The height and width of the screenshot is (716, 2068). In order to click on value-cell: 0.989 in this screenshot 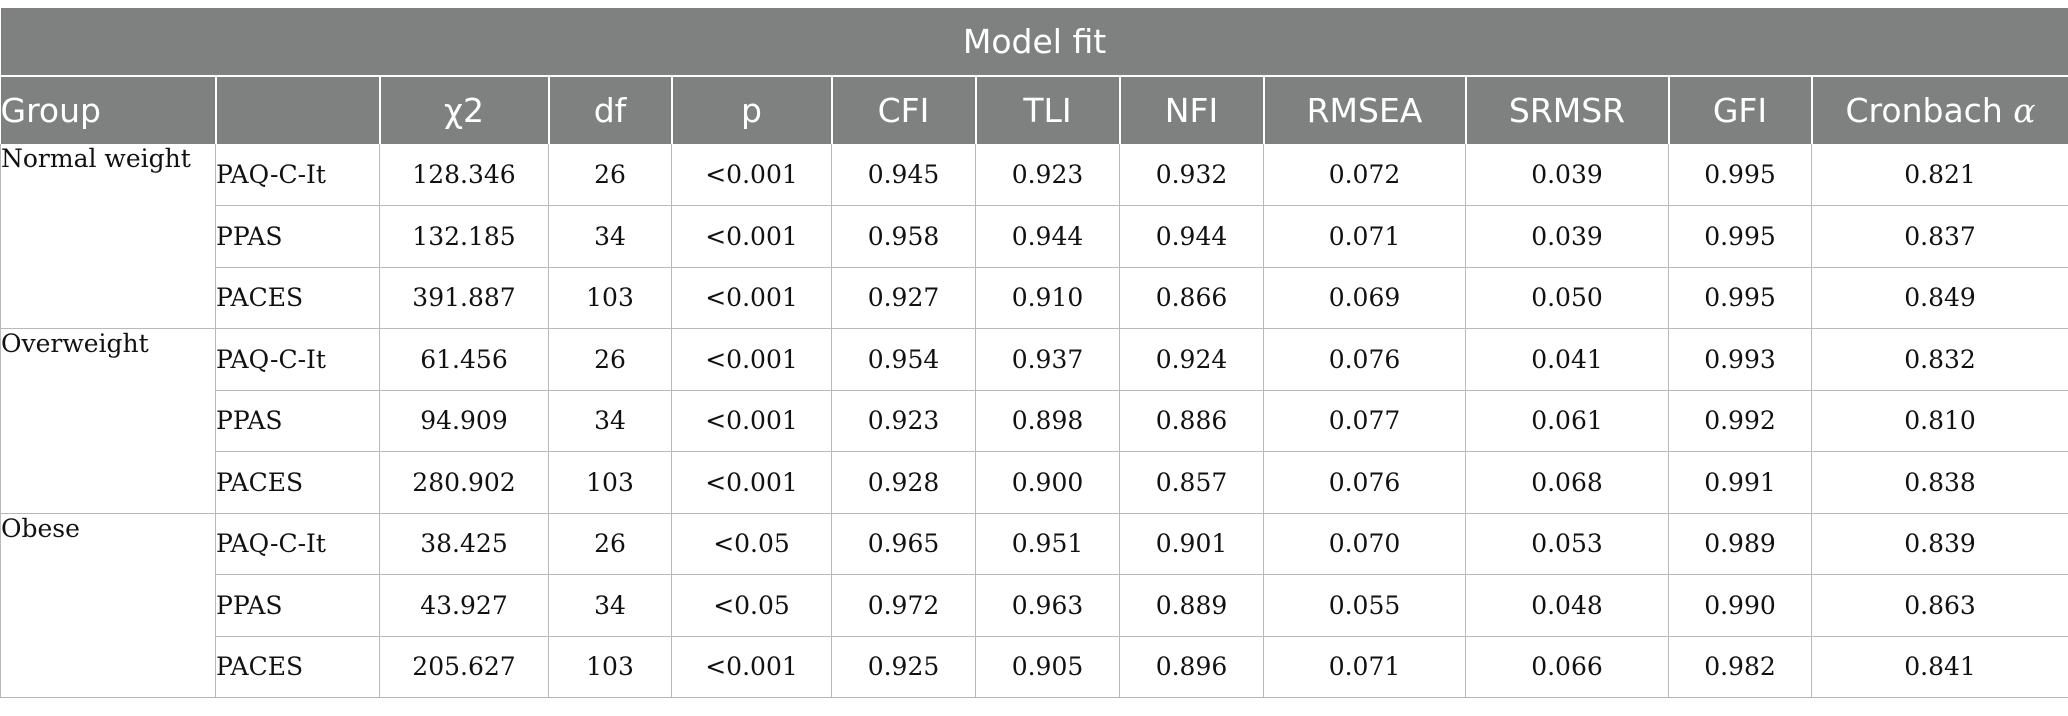, I will do `click(1740, 544)`.